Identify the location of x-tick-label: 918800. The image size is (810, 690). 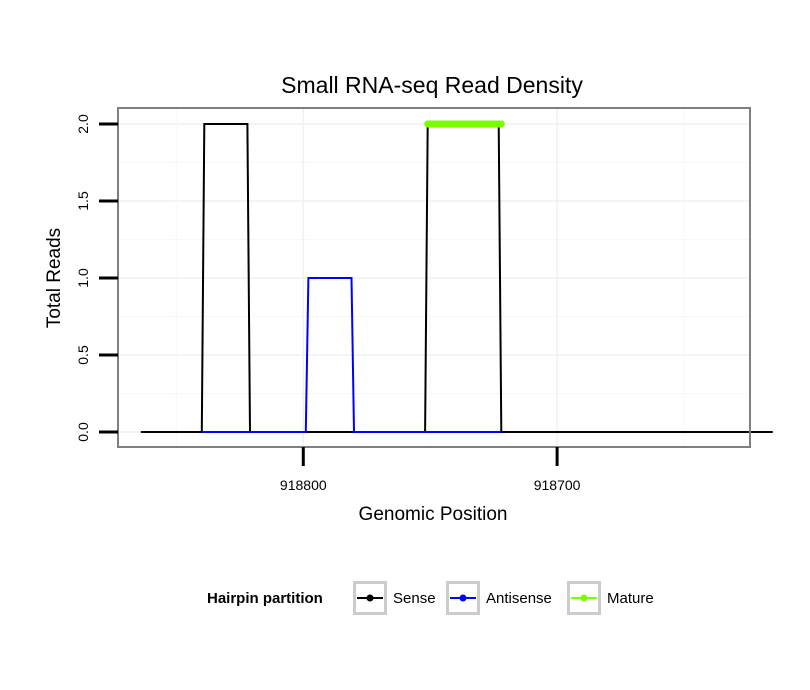
(303, 485).